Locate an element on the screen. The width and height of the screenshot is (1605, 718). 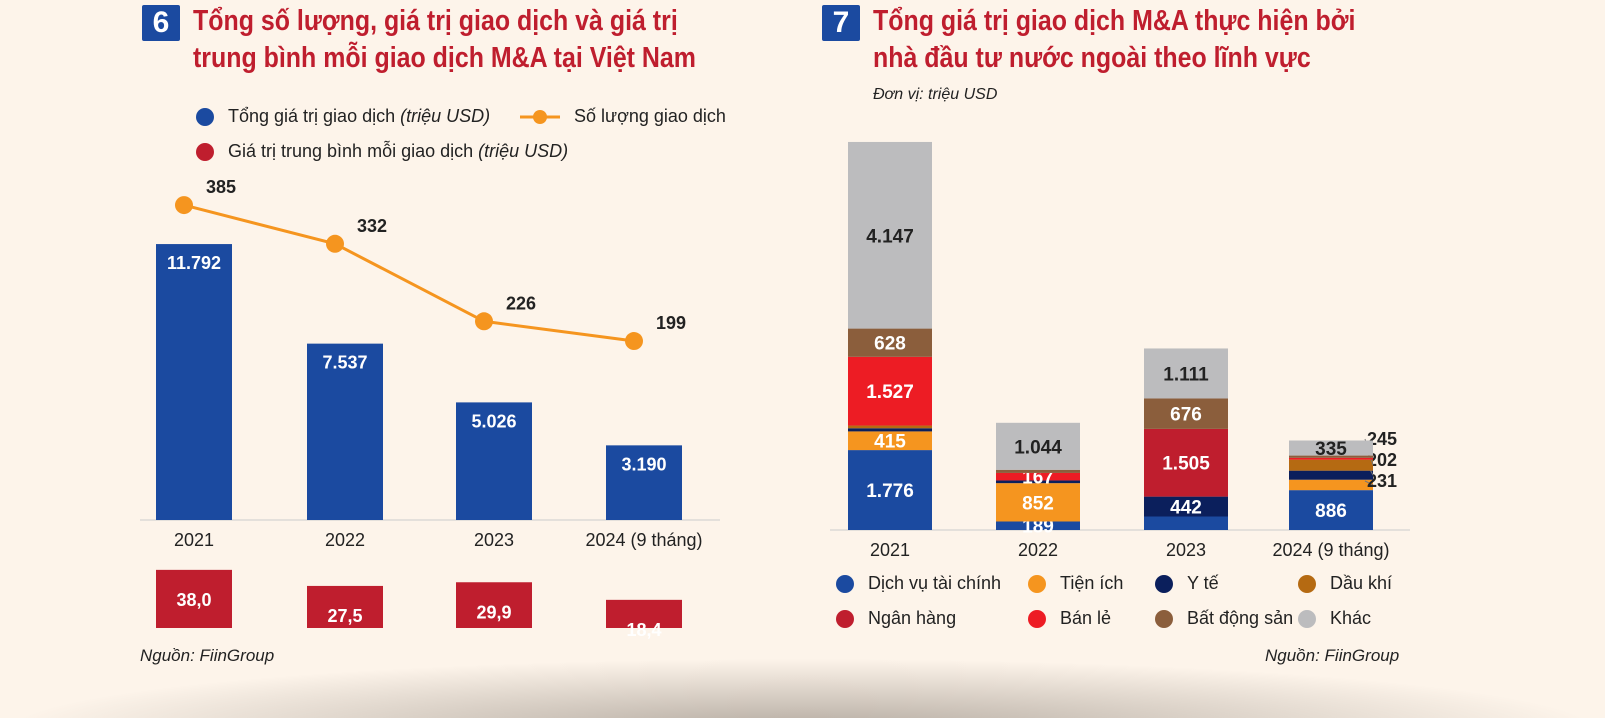
legend-item: Y tế is located at coordinates (1187, 583).